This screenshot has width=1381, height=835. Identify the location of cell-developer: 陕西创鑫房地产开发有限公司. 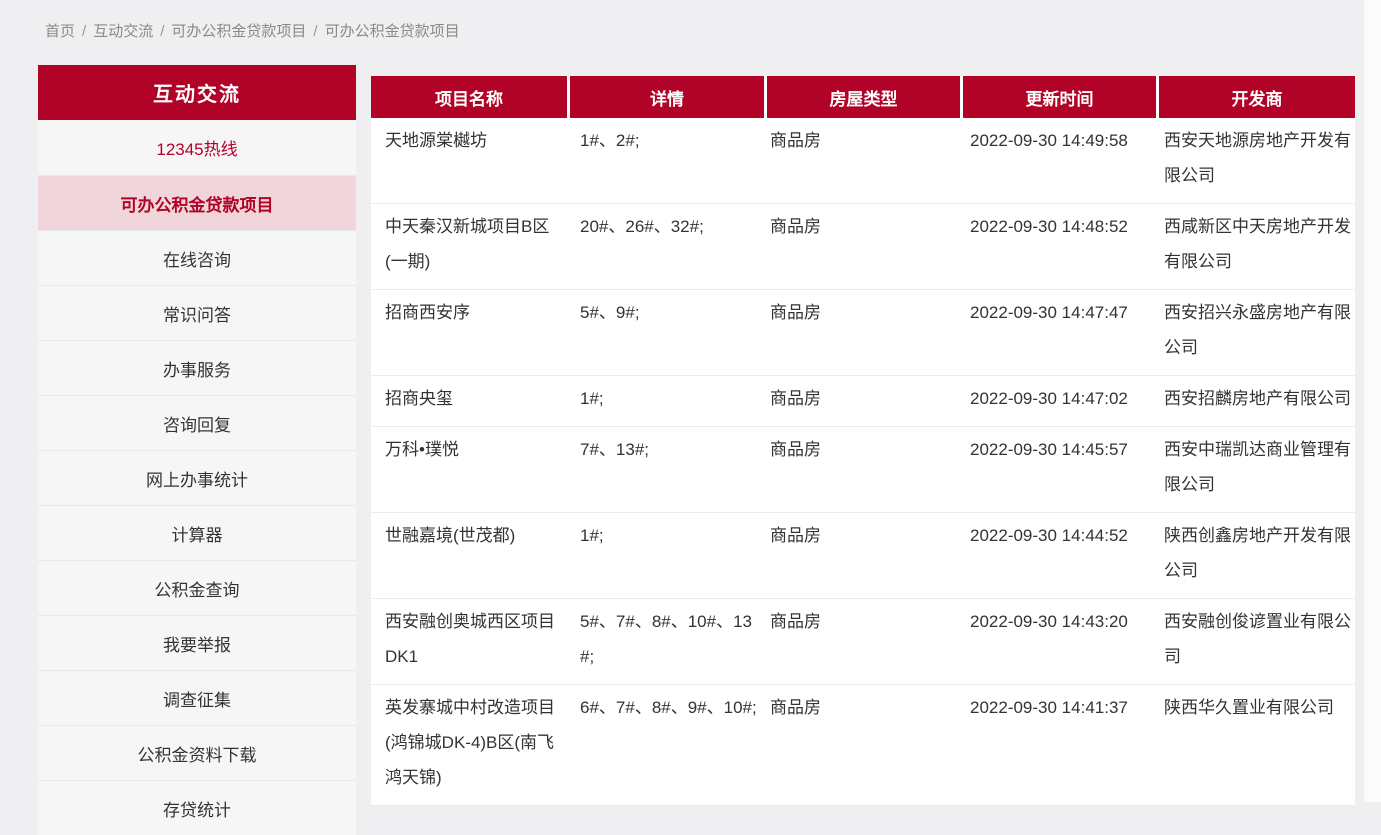
(1255, 556).